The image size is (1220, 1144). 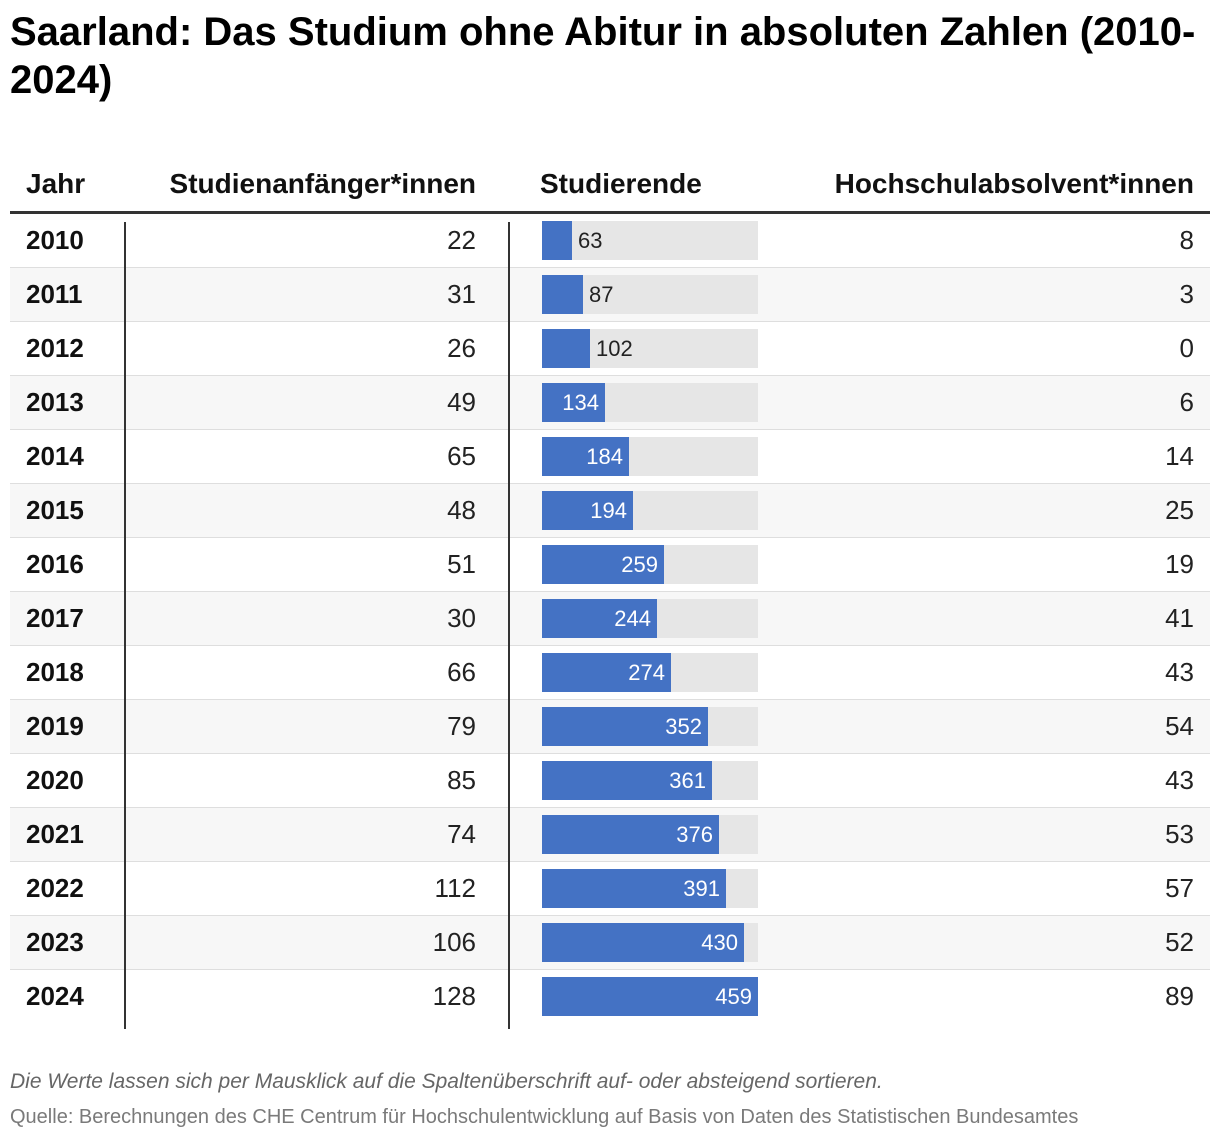 I want to click on table-row: 2021 74 376 53, so click(x=610, y=835).